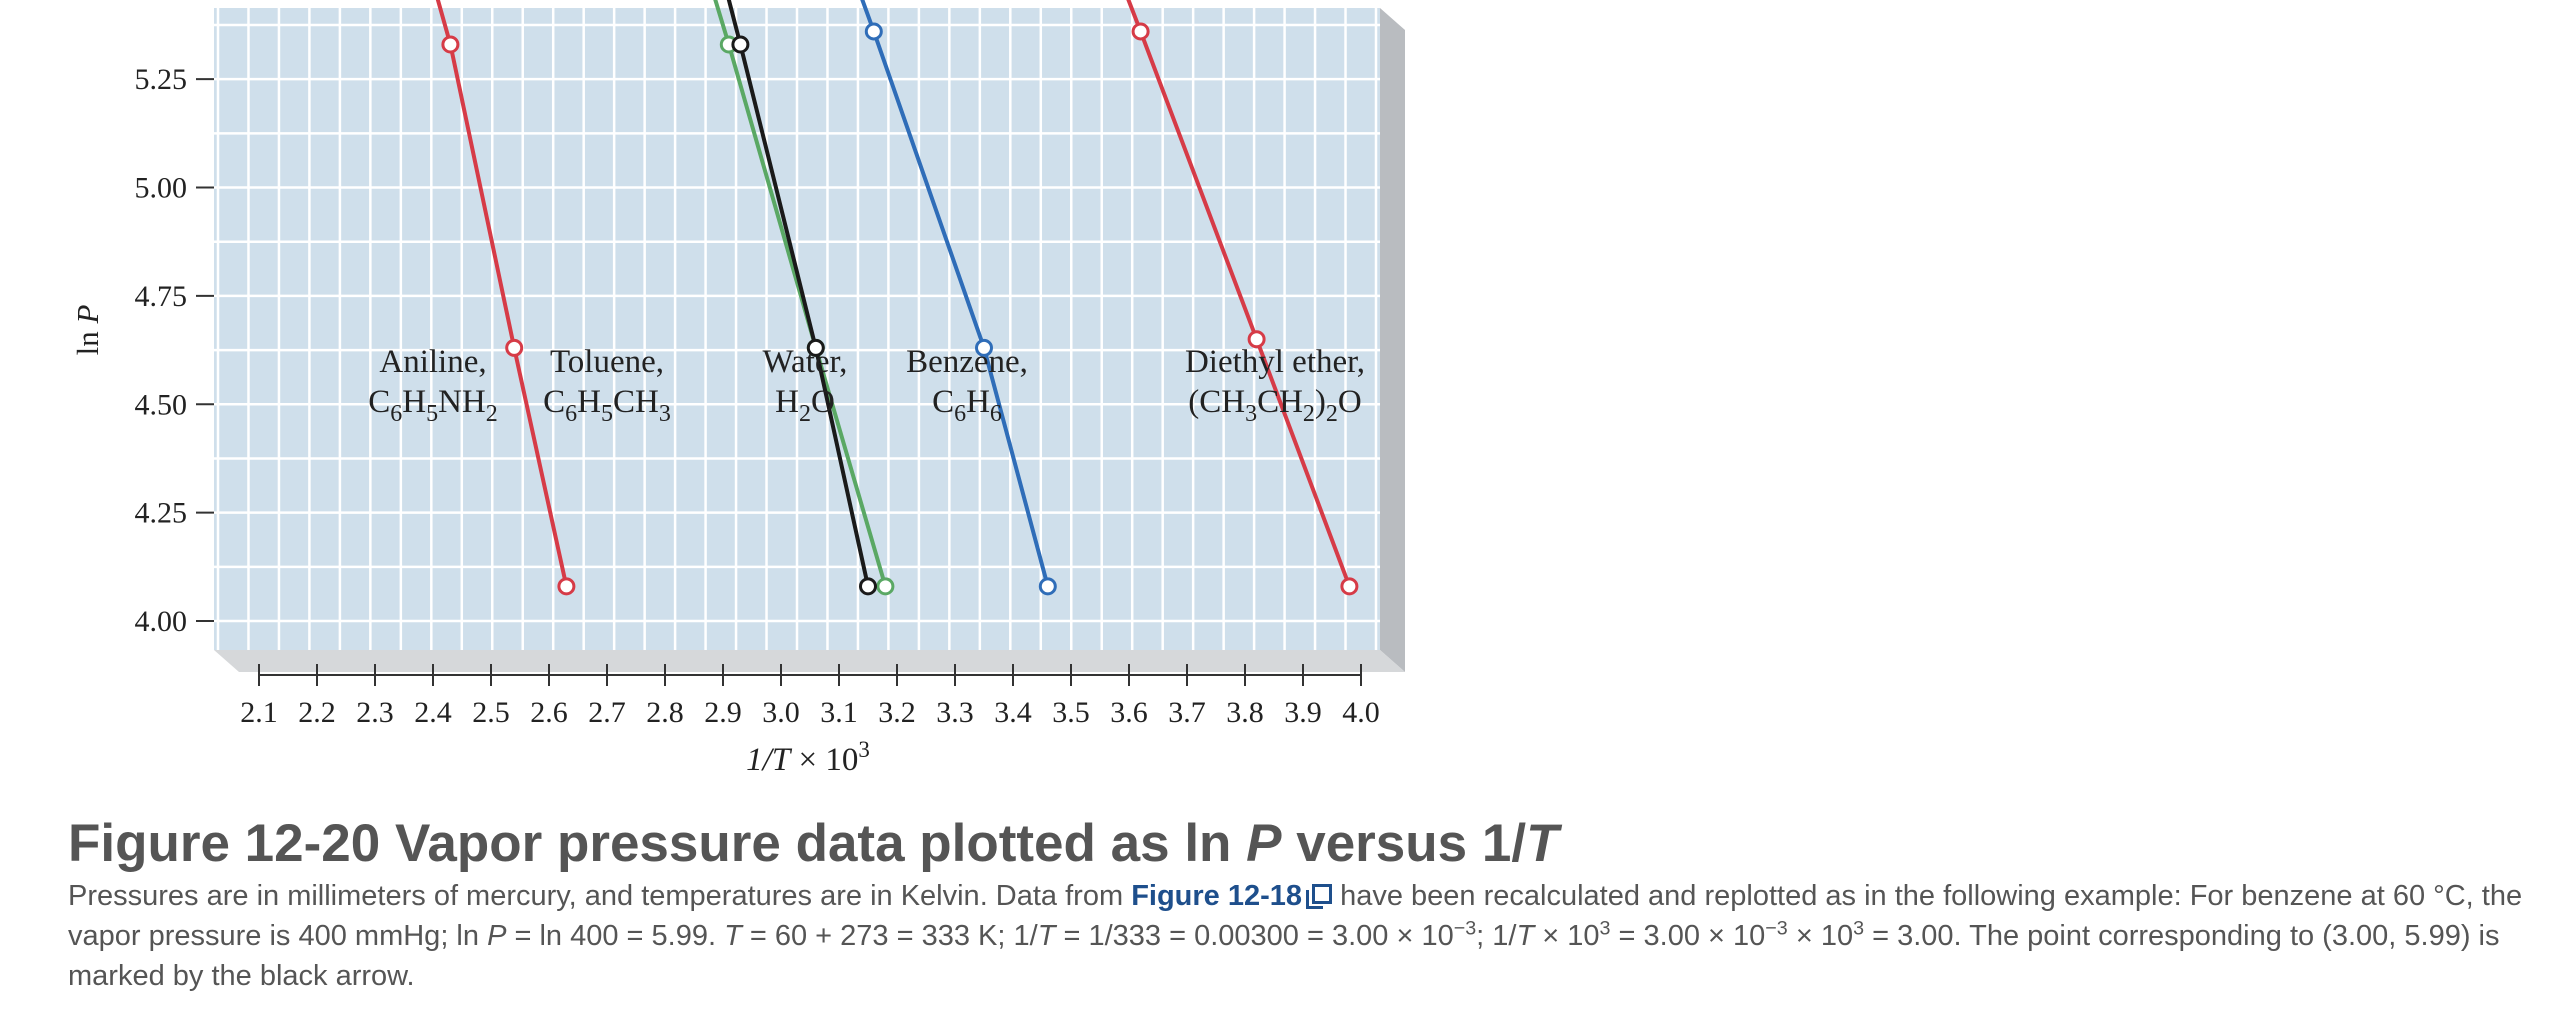 The image size is (2552, 1022). Describe the element at coordinates (781, 712) in the screenshot. I see `x-tick-label: 3.0` at that location.